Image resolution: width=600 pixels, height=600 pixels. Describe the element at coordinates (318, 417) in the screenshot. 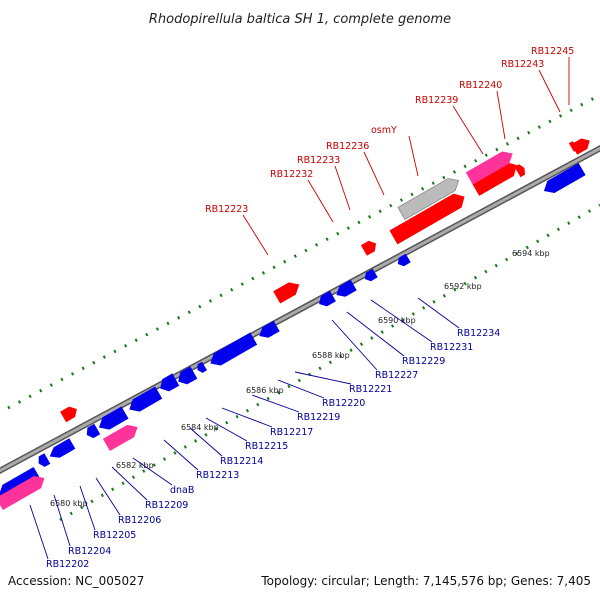

I see `gene-label-bottom: RB12219` at that location.